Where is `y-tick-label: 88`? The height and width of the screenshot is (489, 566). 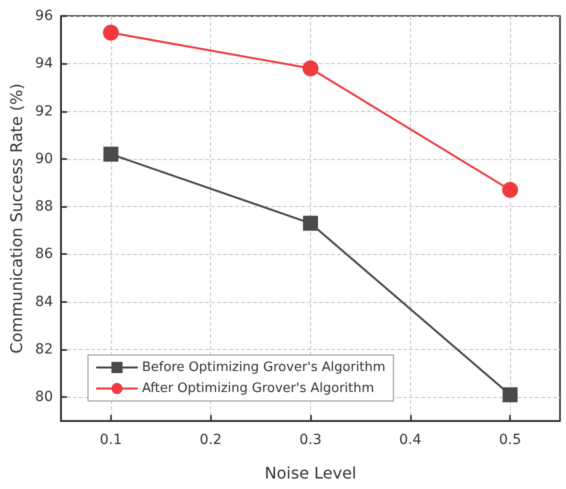 y-tick-label: 88 is located at coordinates (44, 206).